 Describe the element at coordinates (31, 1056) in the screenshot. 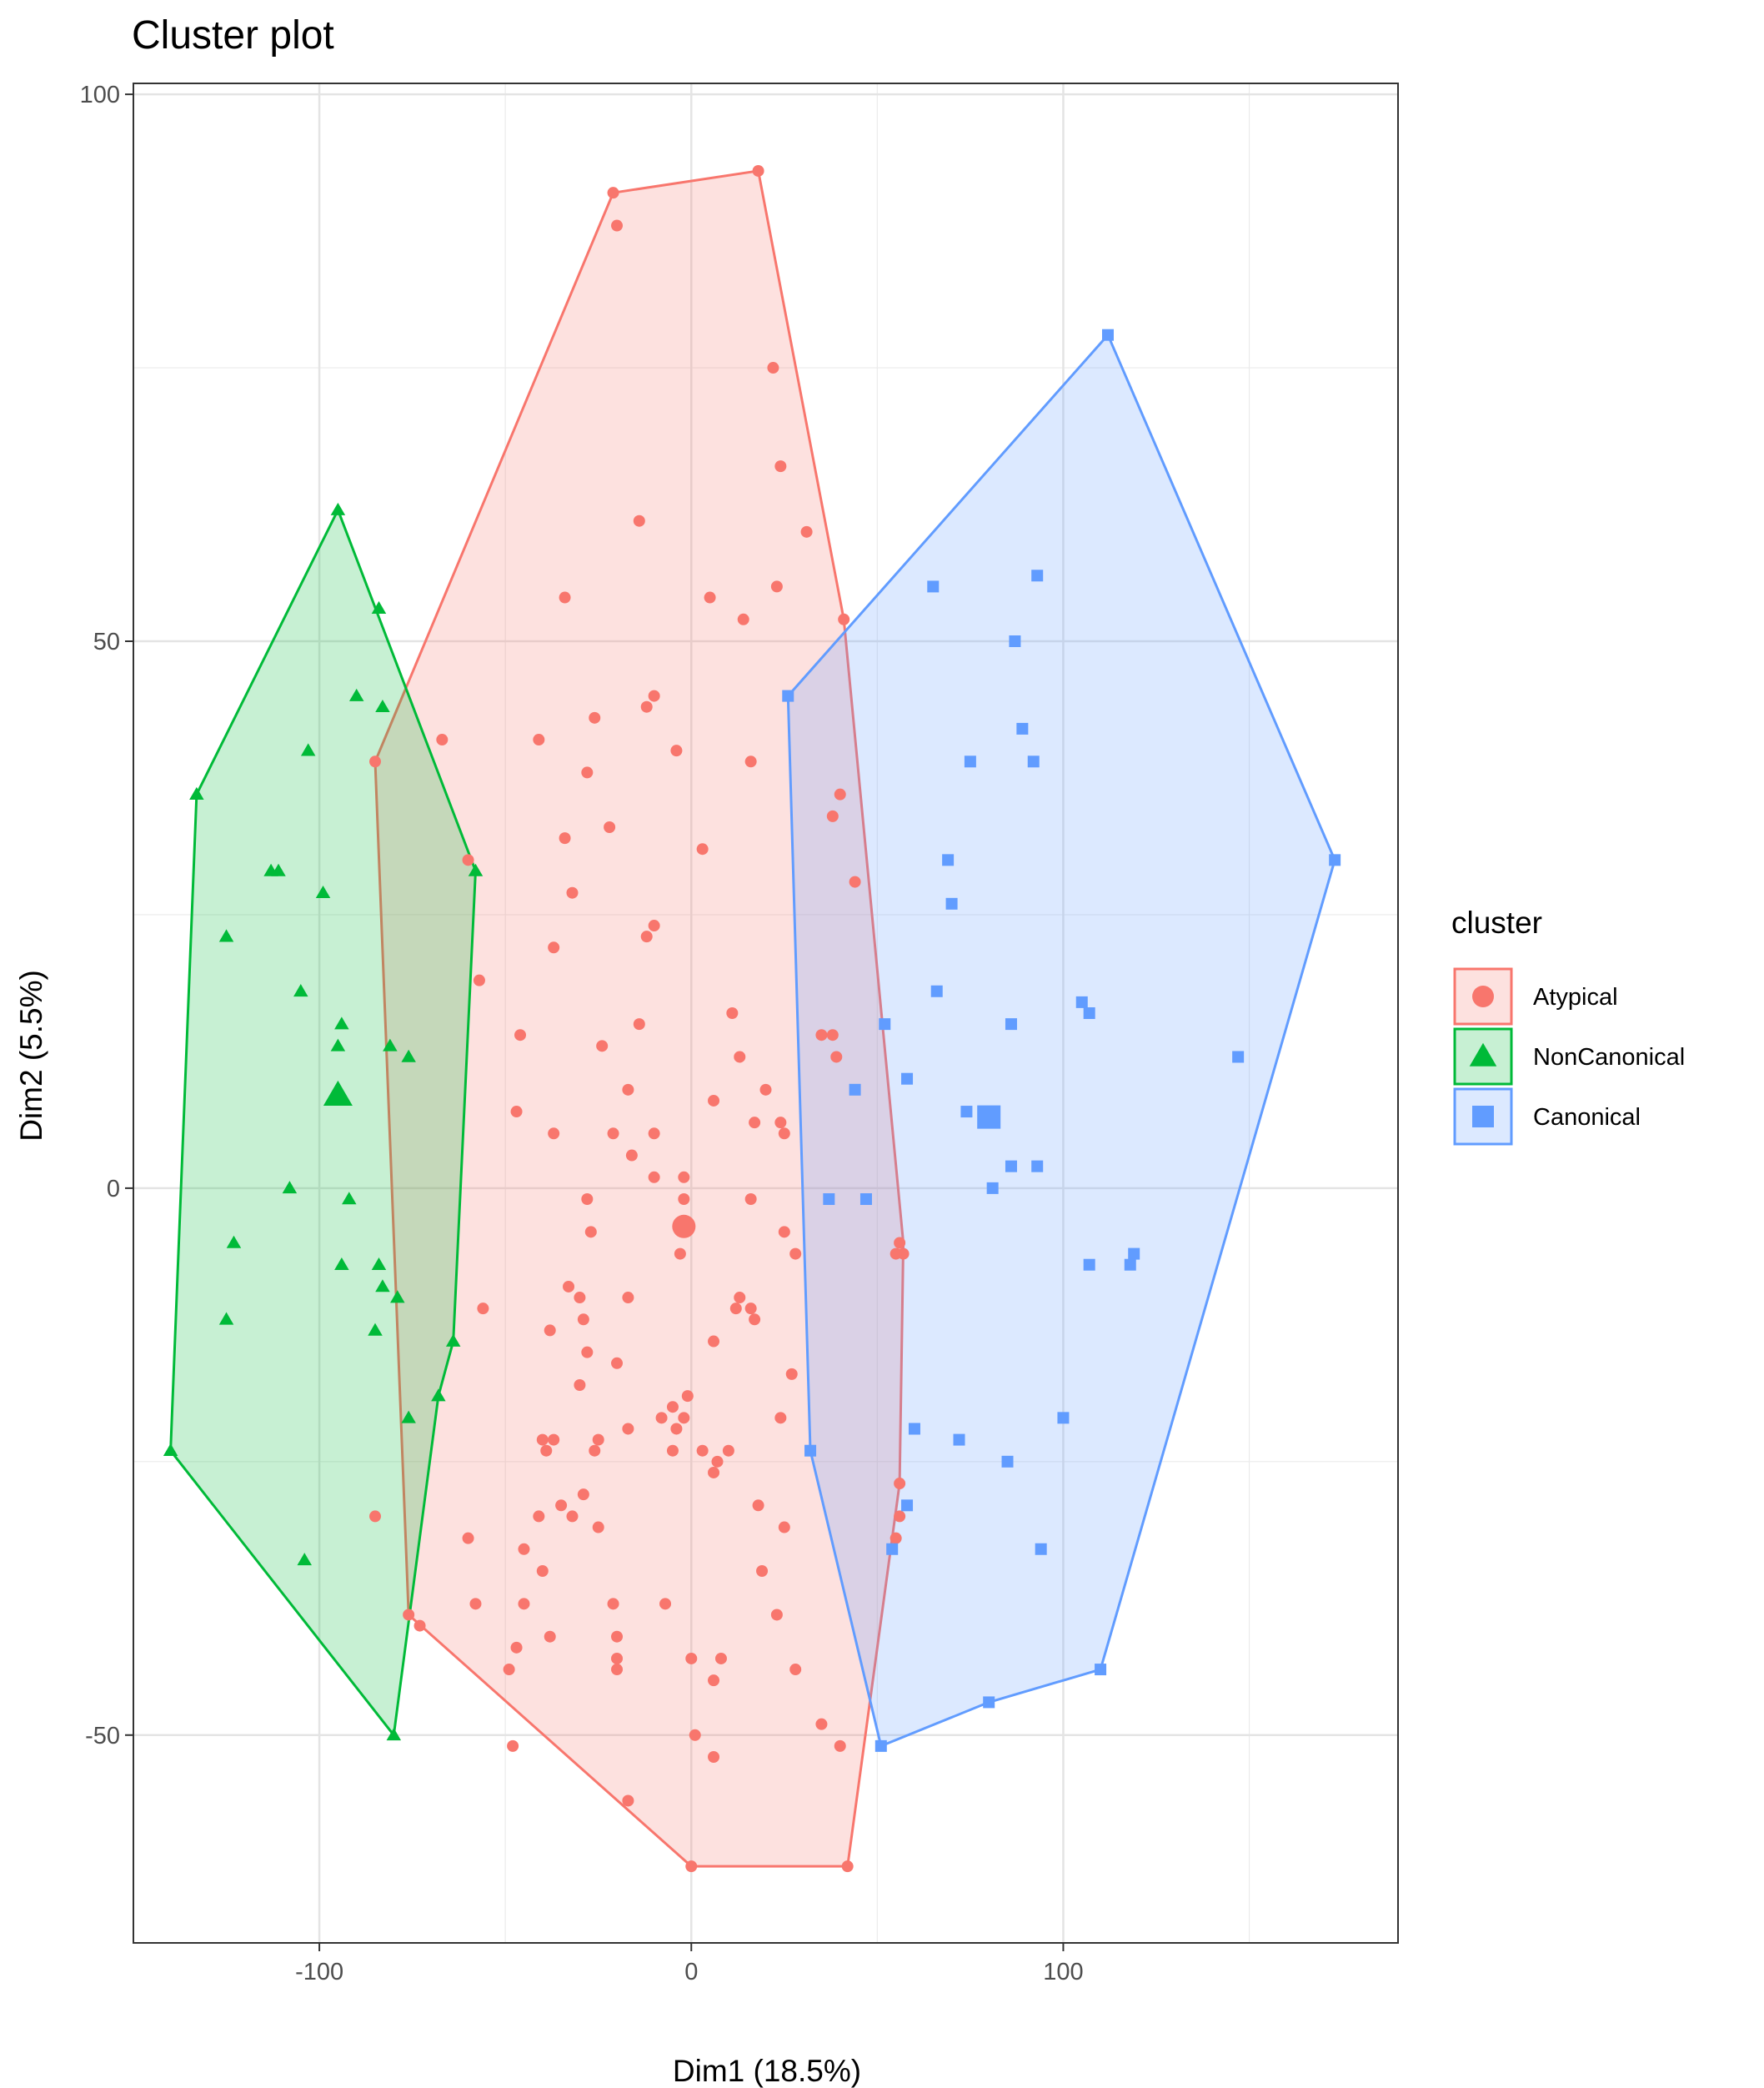

I see `y-axis-title: Dim2 (5.5%)` at that location.